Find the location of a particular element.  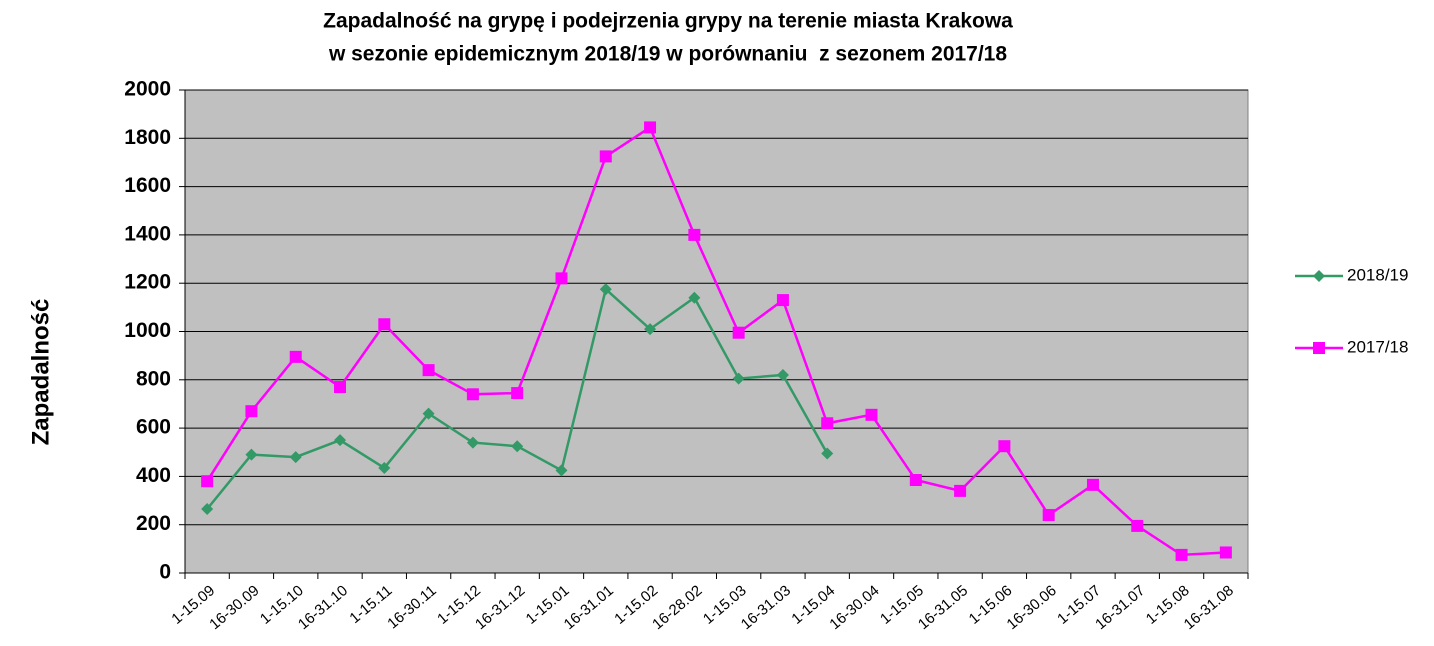

x-tick-label: 16-31.03 is located at coordinates (766, 607).